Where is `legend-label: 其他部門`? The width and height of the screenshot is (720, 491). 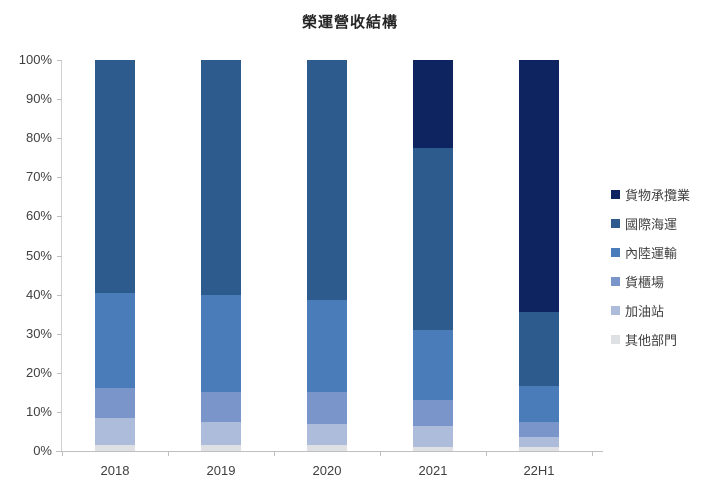
legend-label: 其他部門 is located at coordinates (651, 340).